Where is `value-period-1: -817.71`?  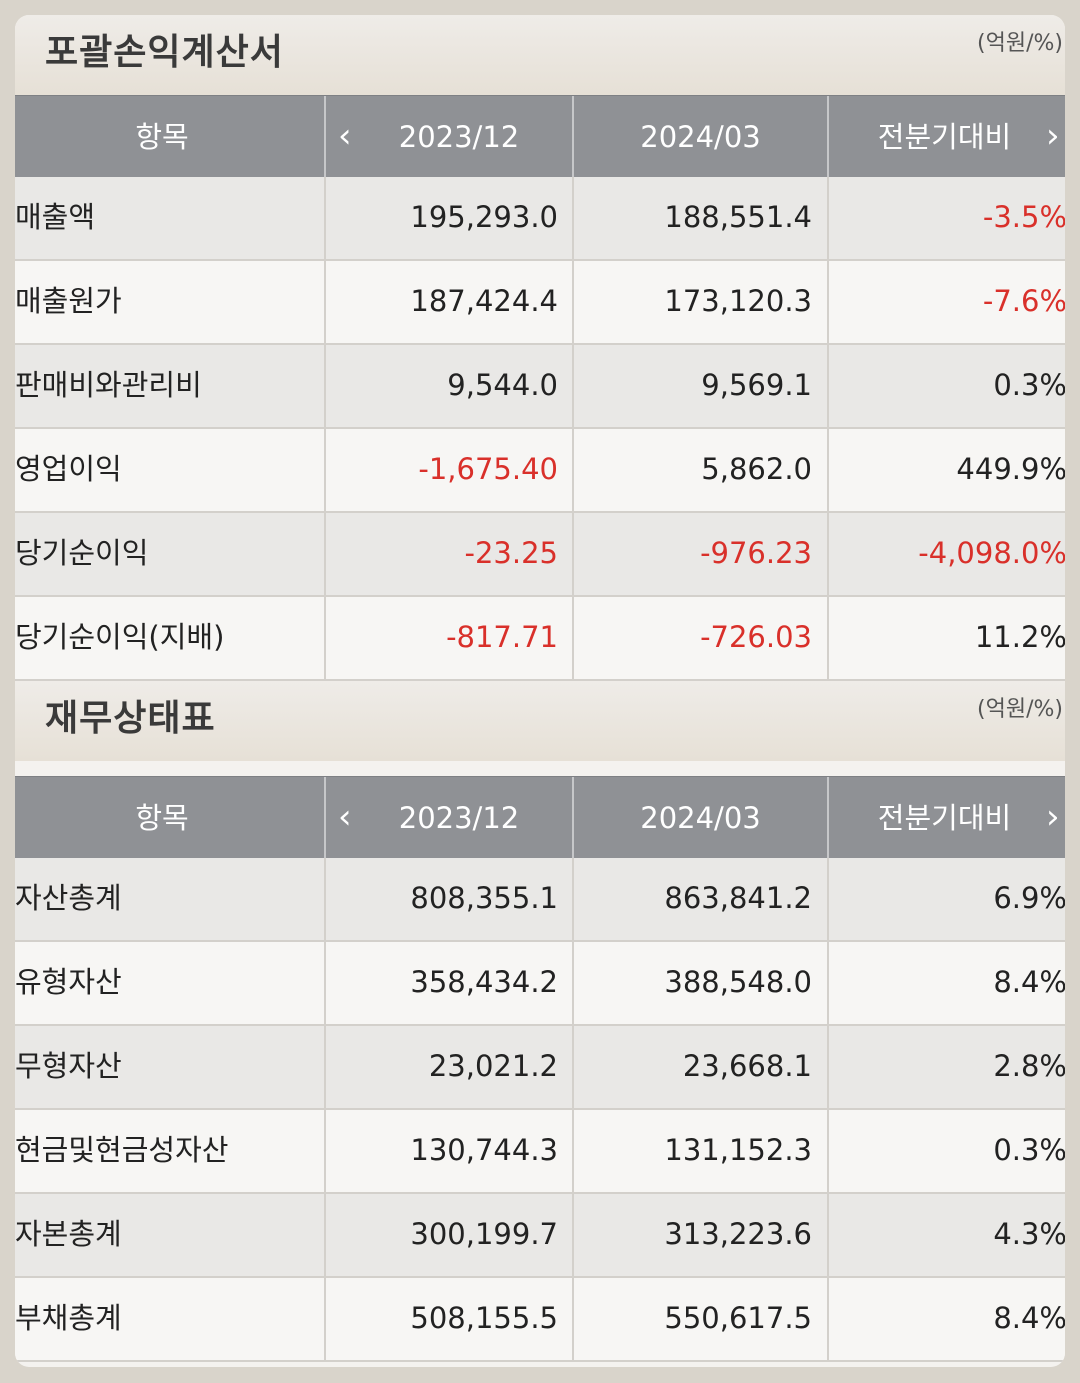 value-period-1: -817.71 is located at coordinates (502, 637).